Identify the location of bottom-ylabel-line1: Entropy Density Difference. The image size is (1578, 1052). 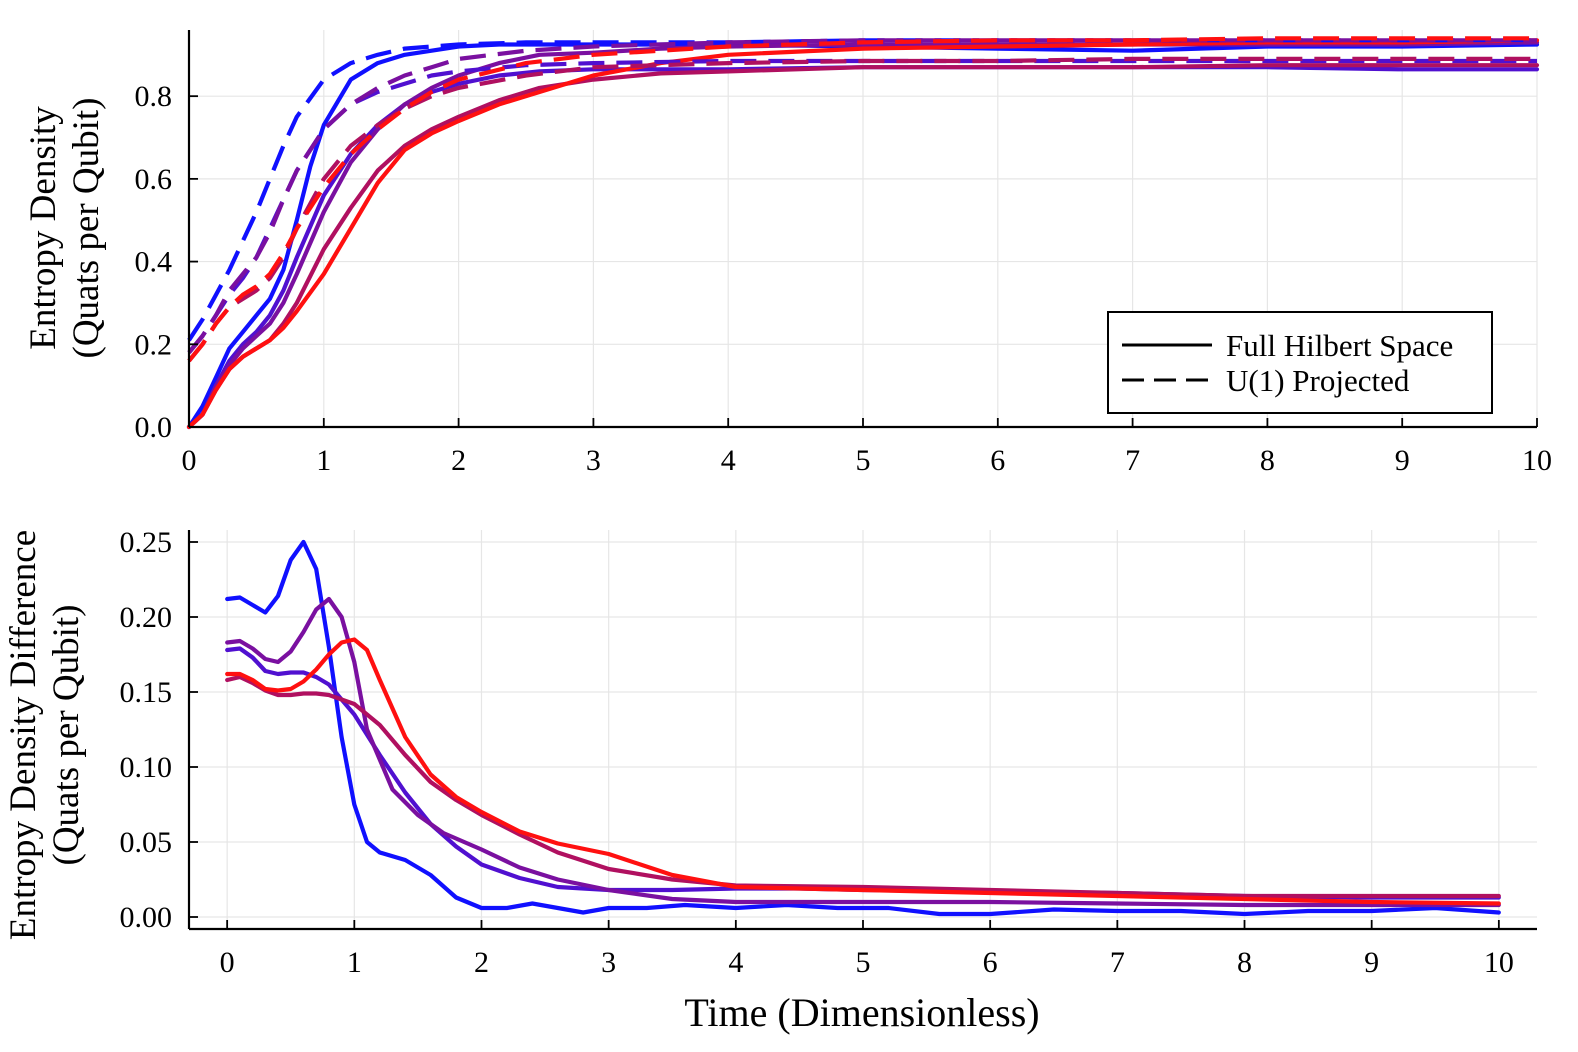
(23, 735).